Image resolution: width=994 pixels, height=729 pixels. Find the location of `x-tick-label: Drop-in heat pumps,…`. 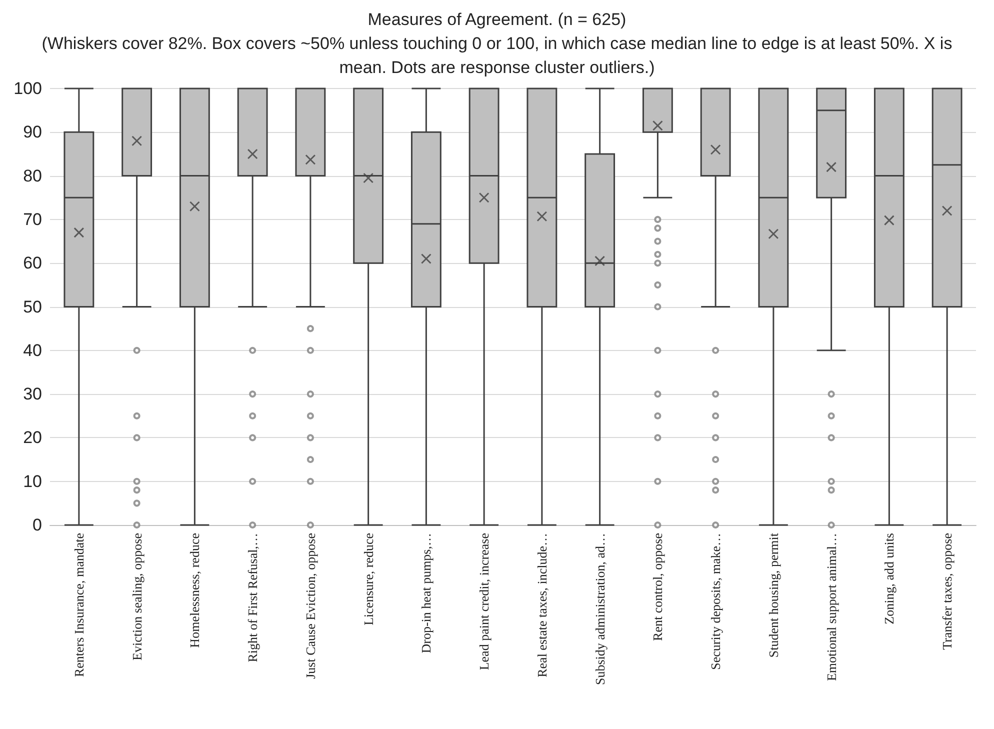

x-tick-label: Drop-in heat pumps,… is located at coordinates (426, 593).